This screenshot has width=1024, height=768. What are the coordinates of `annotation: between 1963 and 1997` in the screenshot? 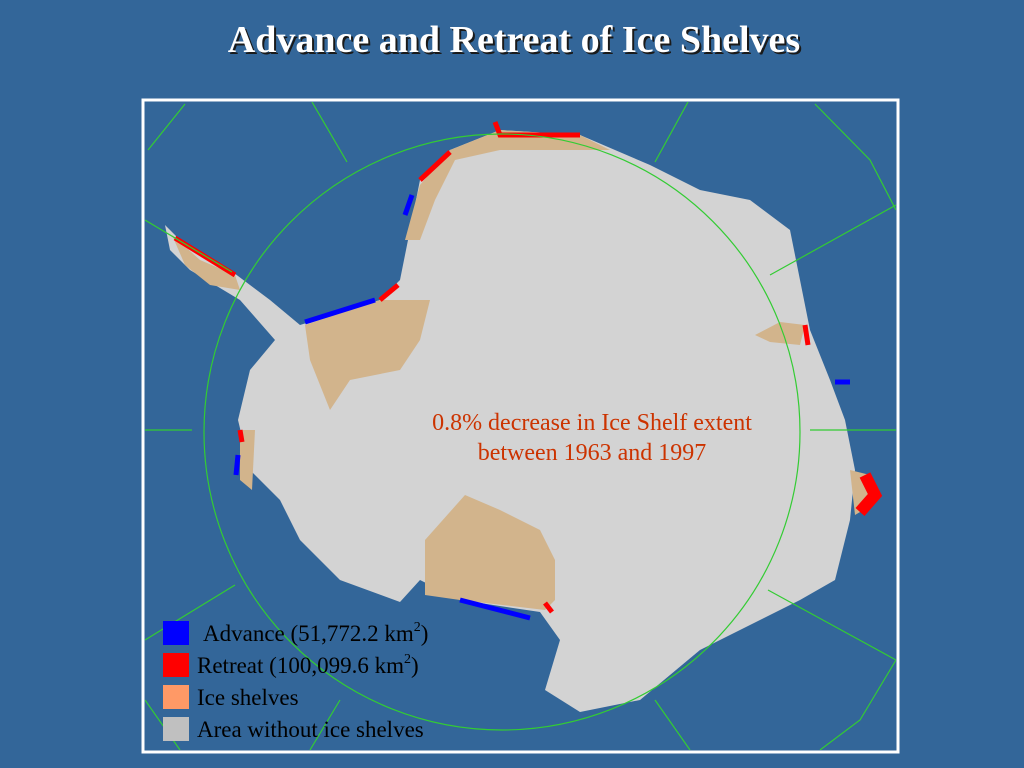 It's located at (592, 453).